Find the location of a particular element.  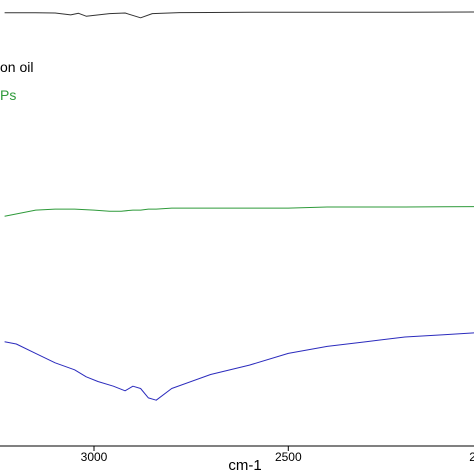

legend-entry-0: on oil is located at coordinates (16, 67).